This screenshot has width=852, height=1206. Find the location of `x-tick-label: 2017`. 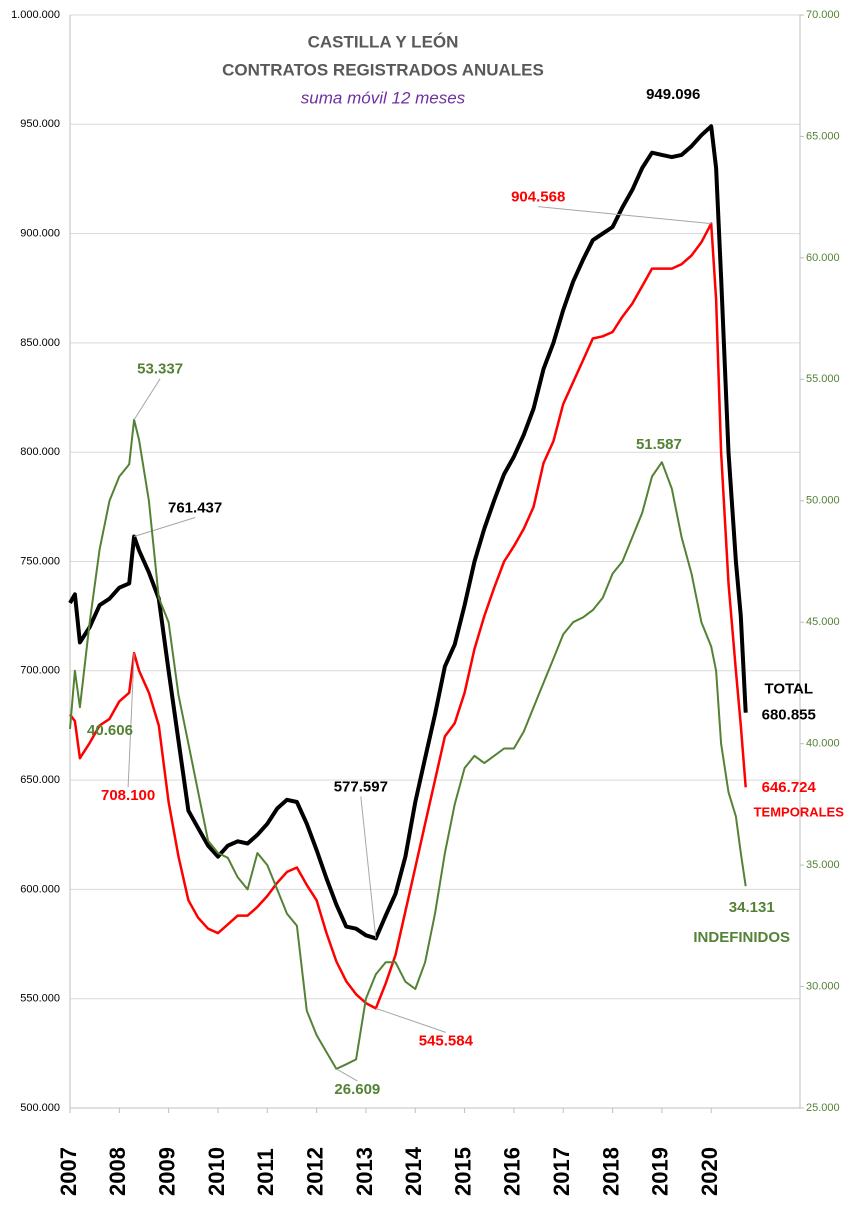

x-tick-label: 2017 is located at coordinates (561, 1171).